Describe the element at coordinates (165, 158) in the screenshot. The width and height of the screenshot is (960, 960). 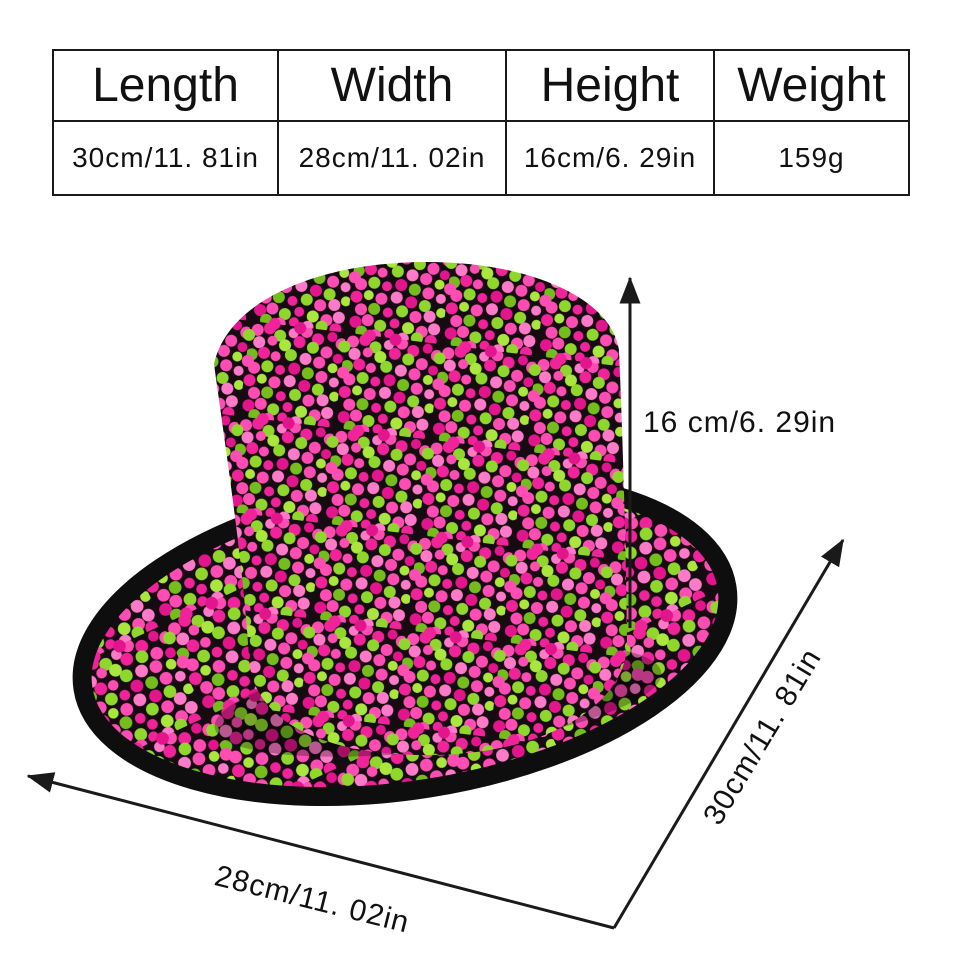
I see `spec-value-length: 30cm/11. 81in` at that location.